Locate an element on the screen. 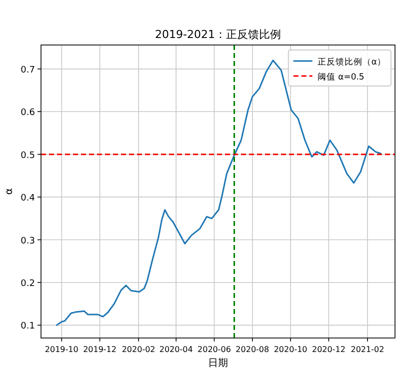  y-tick-label: 0.5 is located at coordinates (27, 155).